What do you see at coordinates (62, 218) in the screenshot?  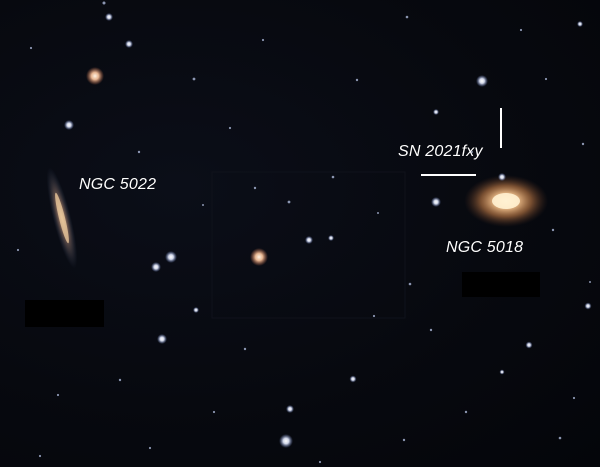 I see `galaxy-ngc5022-core` at bounding box center [62, 218].